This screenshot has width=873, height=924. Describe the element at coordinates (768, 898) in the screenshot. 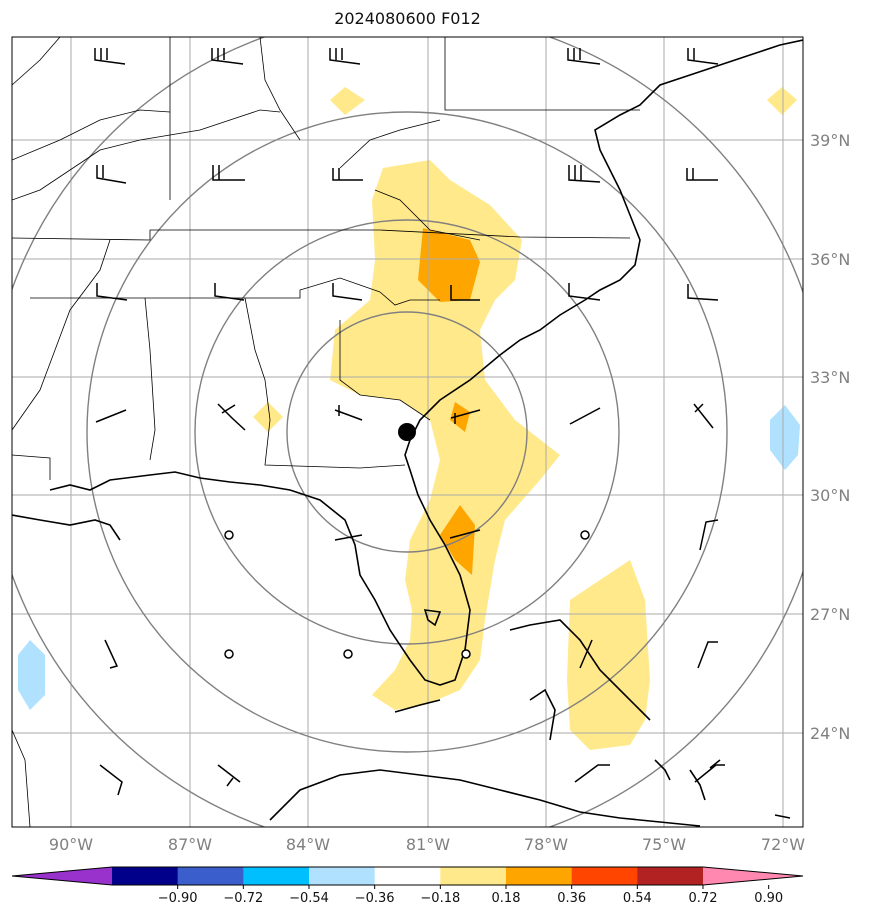

I see `colorbar-tick-label: 0.90` at that location.